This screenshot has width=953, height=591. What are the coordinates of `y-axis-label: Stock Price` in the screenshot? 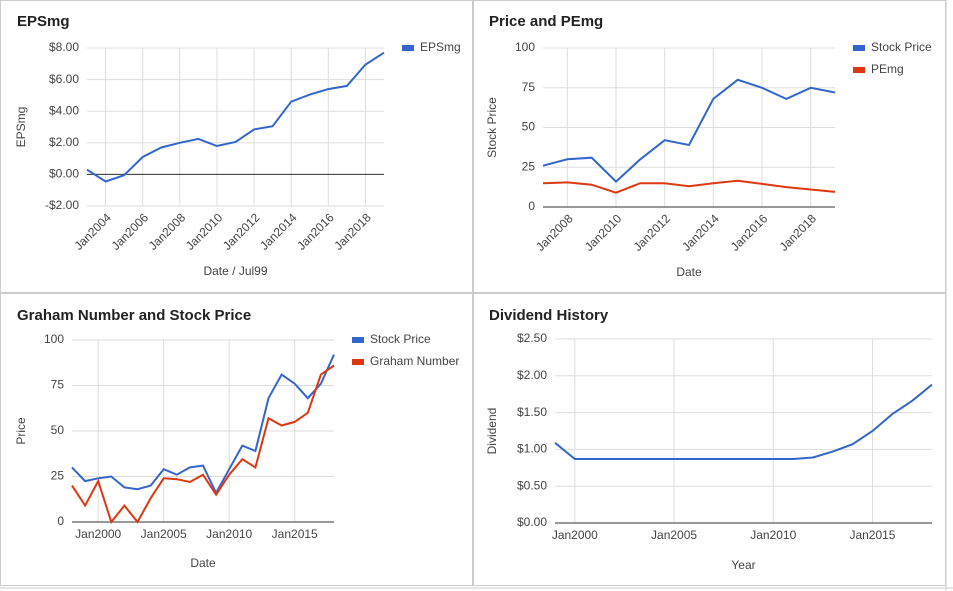 It's located at (492, 127).